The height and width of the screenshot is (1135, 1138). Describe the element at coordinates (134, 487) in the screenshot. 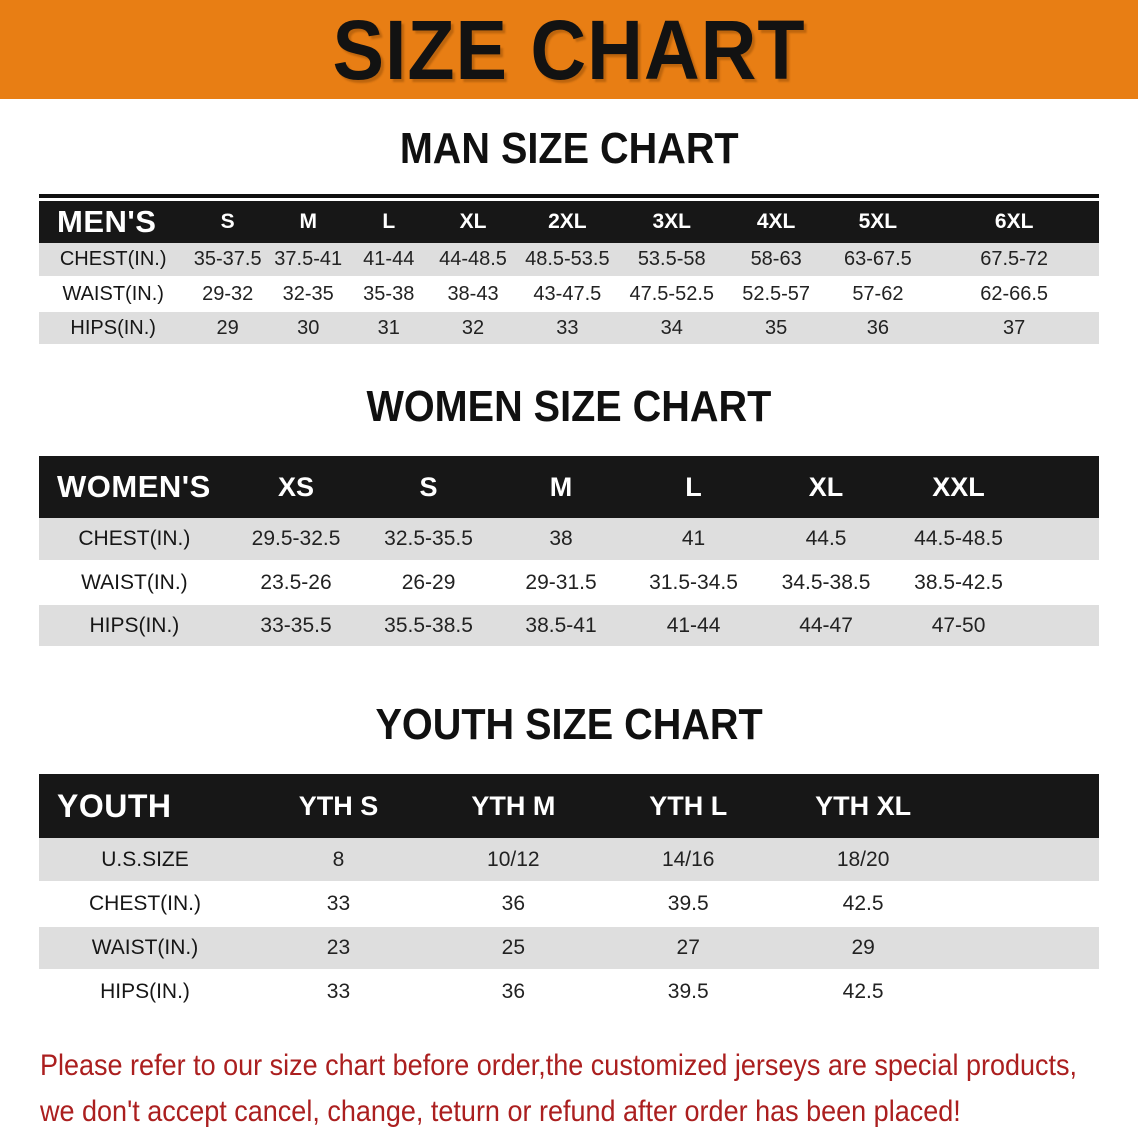

I see `header-group-label: WOMEN'S` at that location.